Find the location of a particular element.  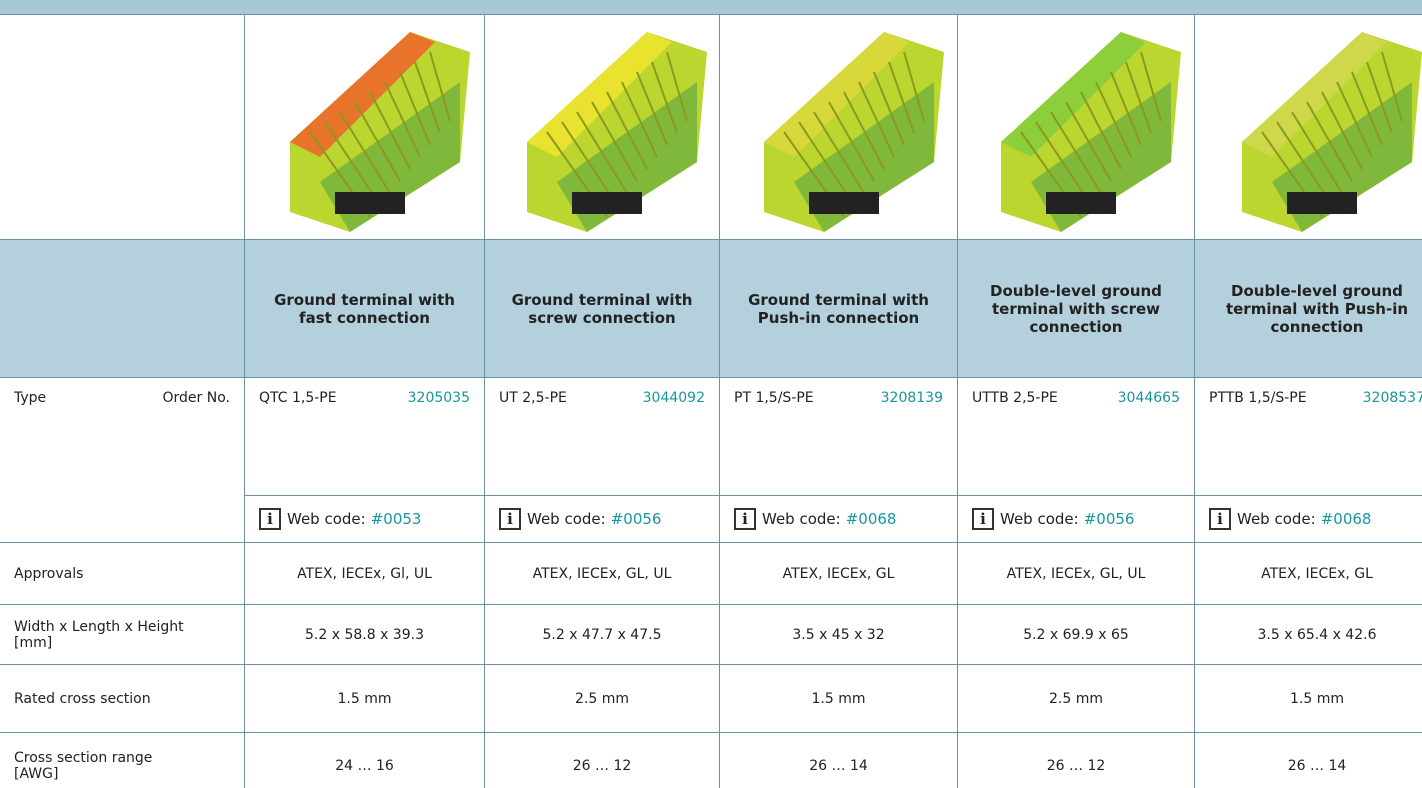

product-name: Ground terminal with fast connection is located at coordinates (364, 308).